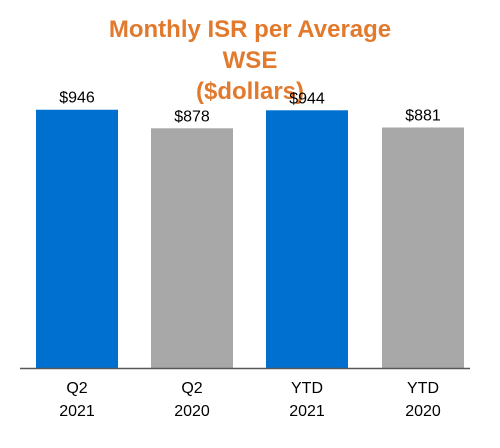  Describe the element at coordinates (250, 108) in the screenshot. I see `value-labels-layer: $946 $878 $944 $881` at that location.